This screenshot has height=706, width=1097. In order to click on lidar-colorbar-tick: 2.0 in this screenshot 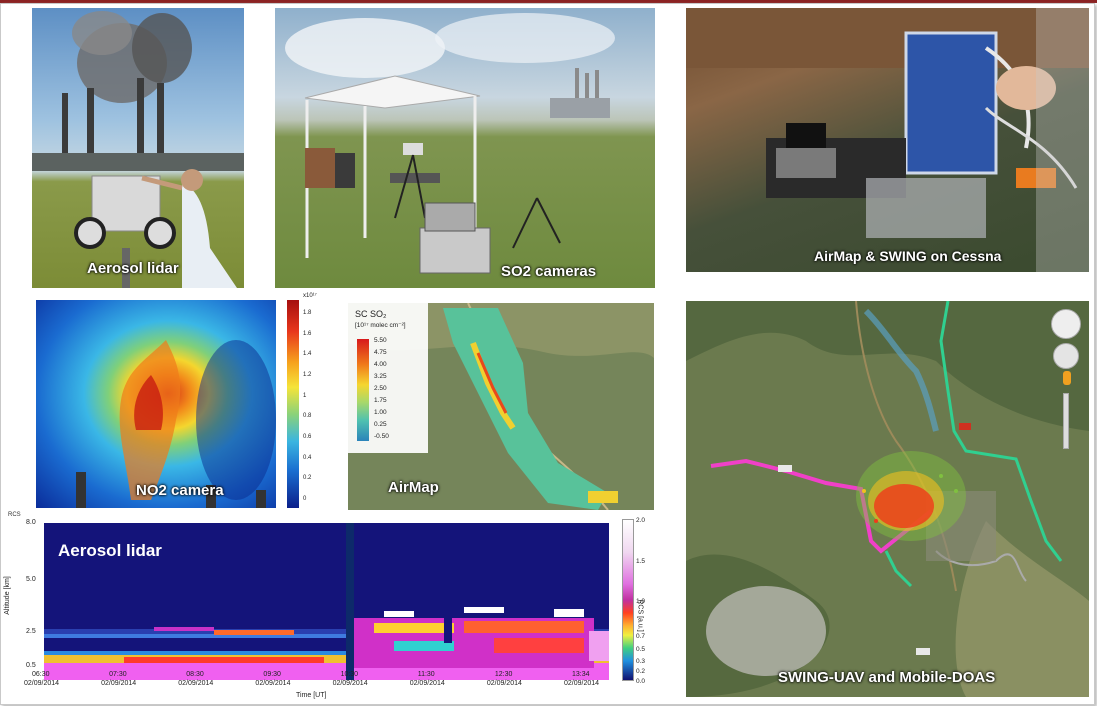, I will do `click(641, 520)`.